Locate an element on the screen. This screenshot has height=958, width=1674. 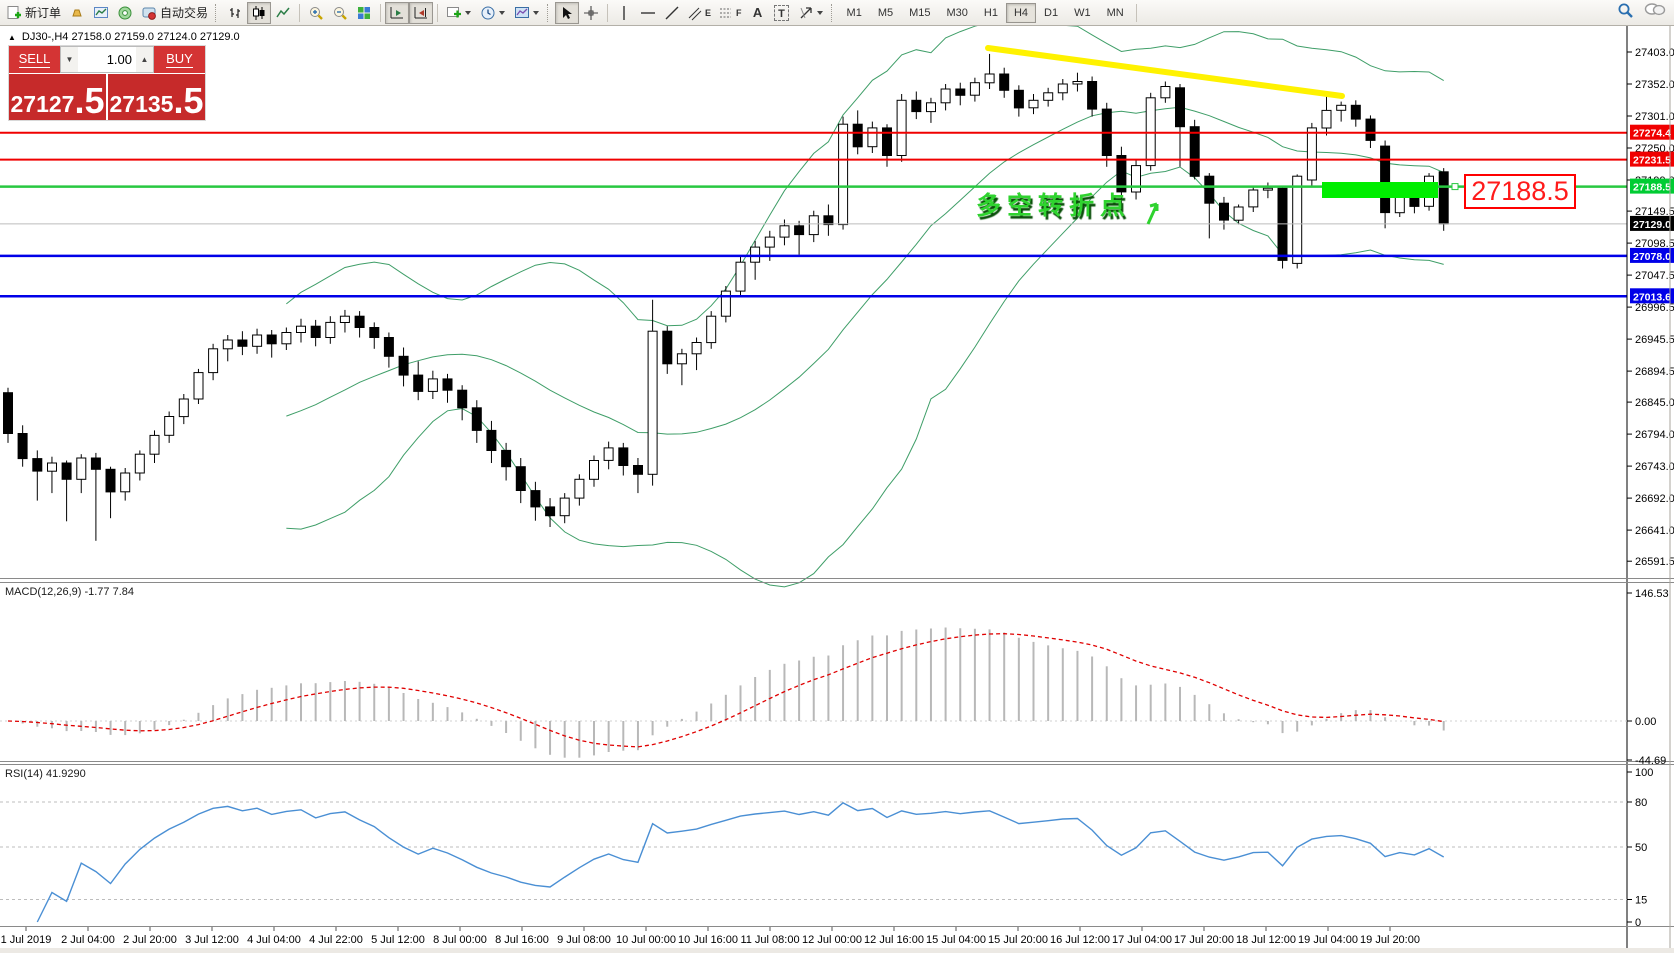
date-label: 8 Jul 00:00 is located at coordinates (460, 940).